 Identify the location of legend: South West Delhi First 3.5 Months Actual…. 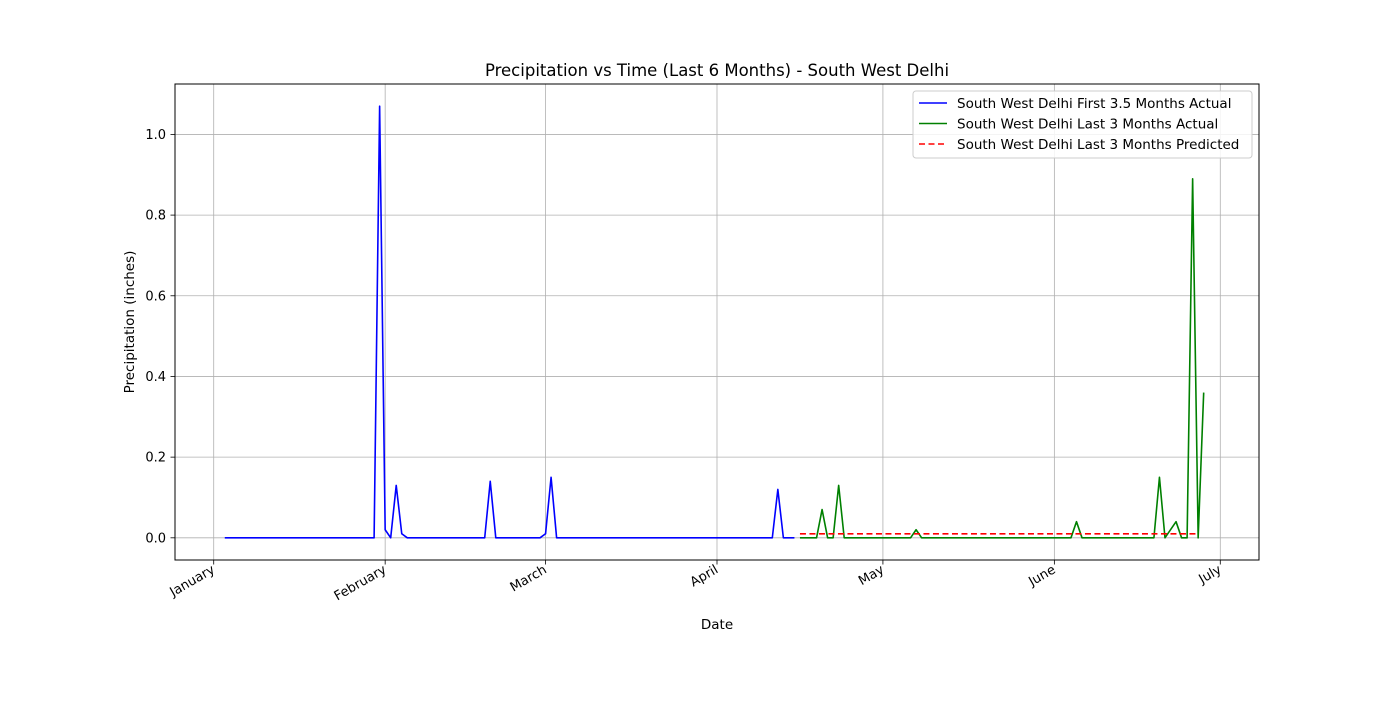
(1082, 124).